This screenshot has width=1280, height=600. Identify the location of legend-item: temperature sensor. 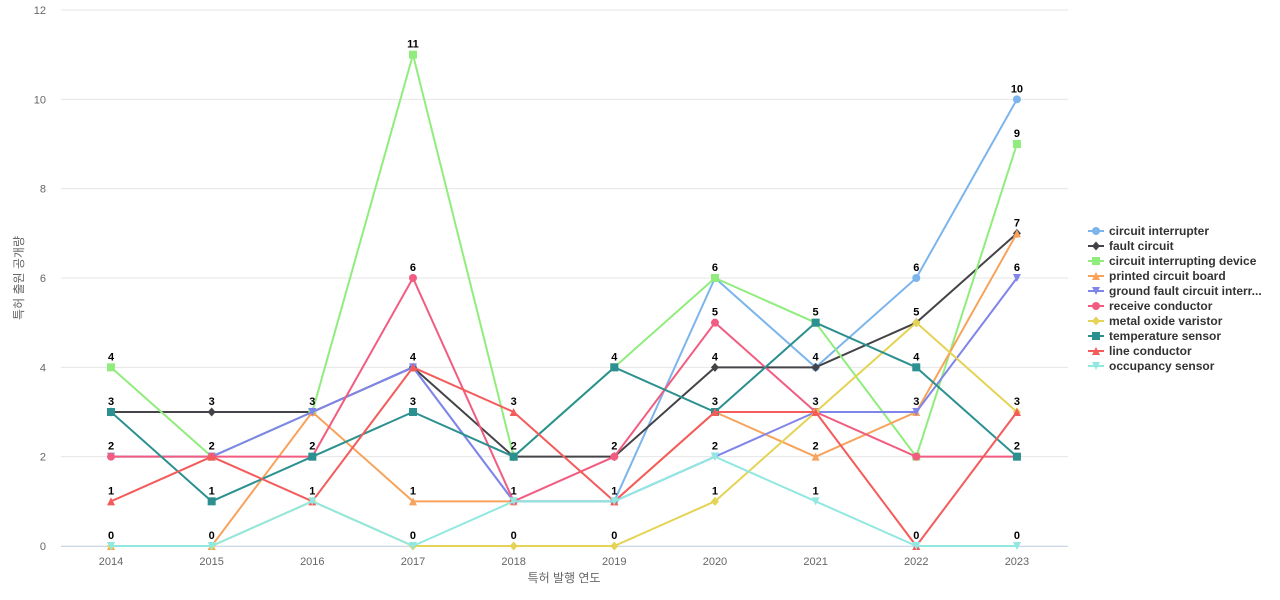
(1154, 336).